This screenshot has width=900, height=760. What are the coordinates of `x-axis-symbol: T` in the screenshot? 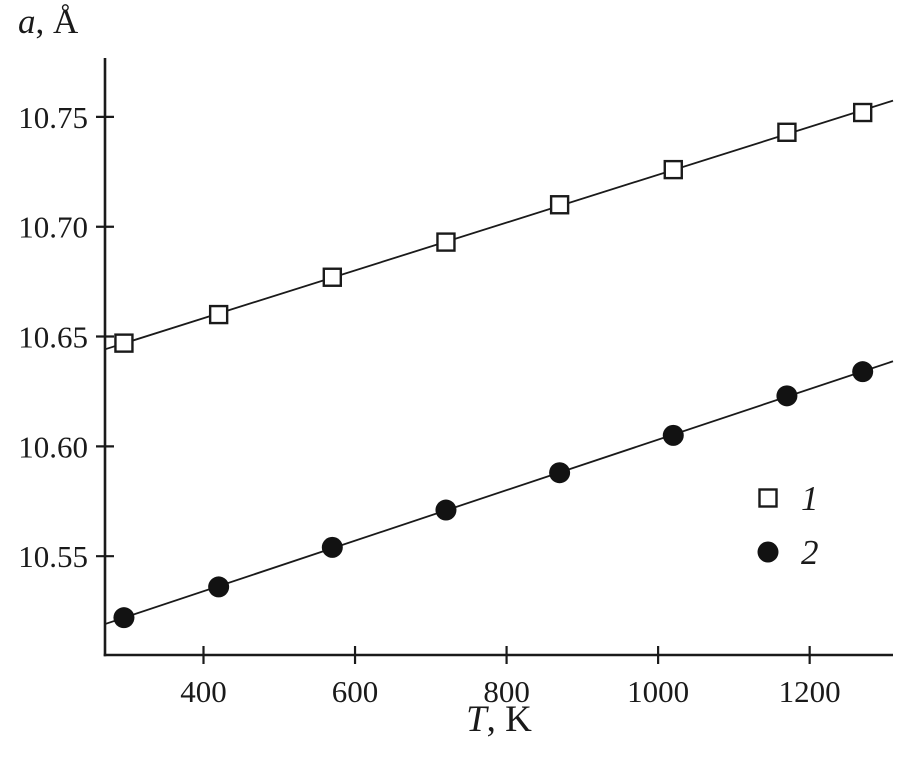 It's located at (476, 719).